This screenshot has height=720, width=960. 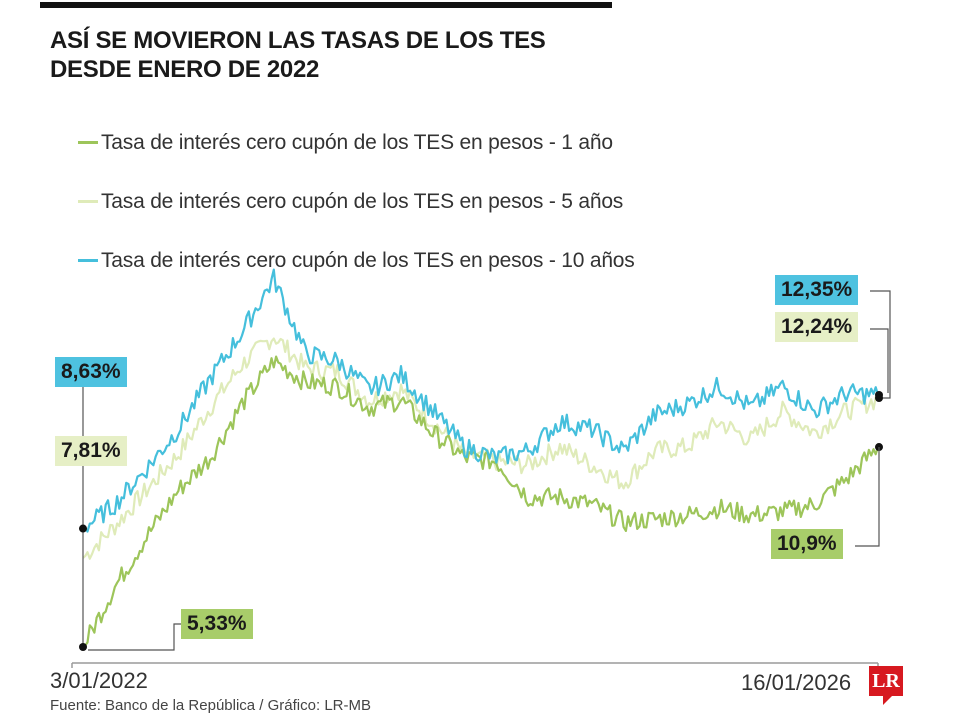 I want to click on title-rule, so click(x=326, y=5).